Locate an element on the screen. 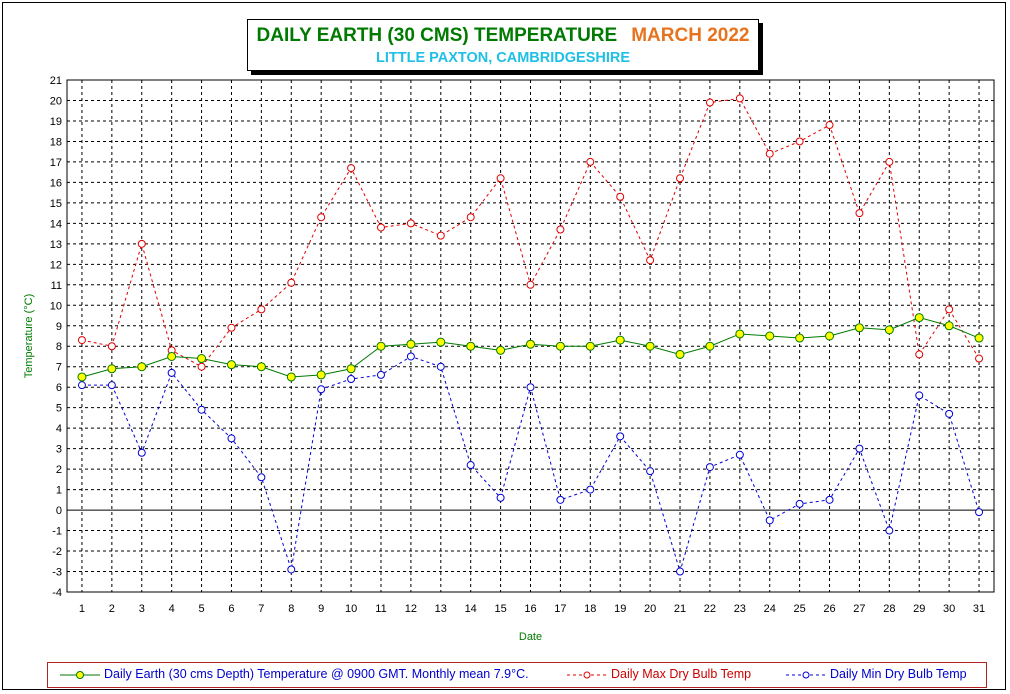 The height and width of the screenshot is (694, 1010). x-tick-label: 10 is located at coordinates (351, 609).